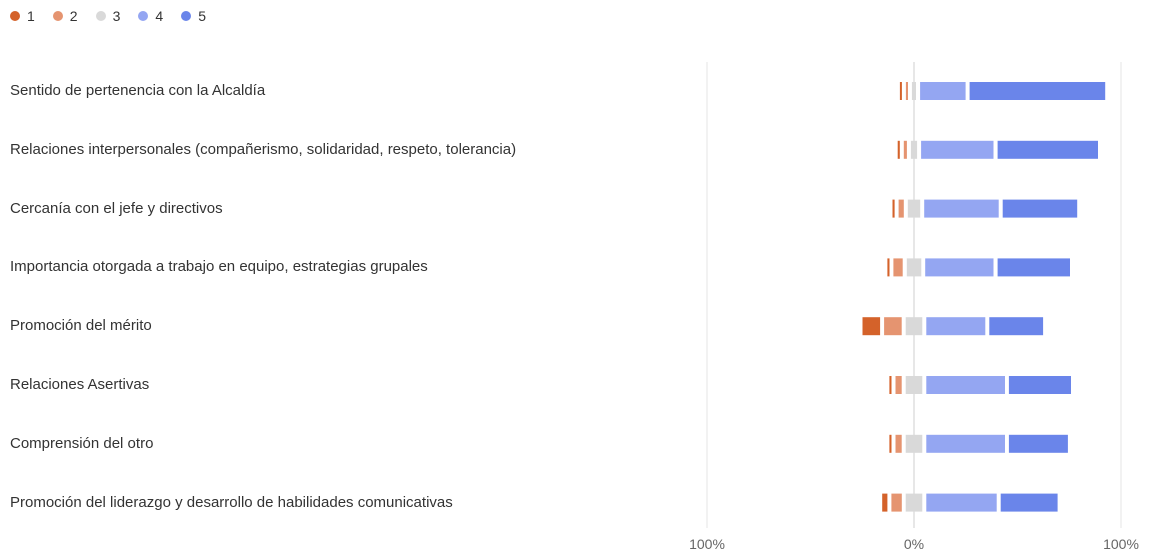  Describe the element at coordinates (22, 16) in the screenshot. I see `legend-item-1: 1` at that location.